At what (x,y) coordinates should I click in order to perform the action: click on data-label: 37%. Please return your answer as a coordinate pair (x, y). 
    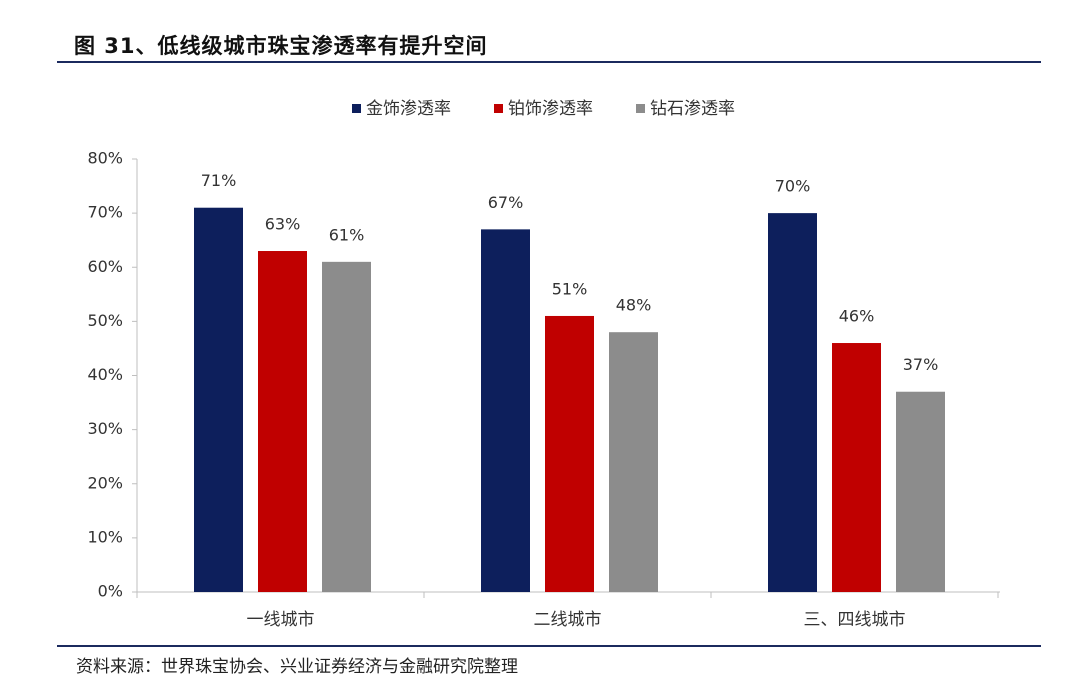
    Looking at the image, I should click on (921, 364).